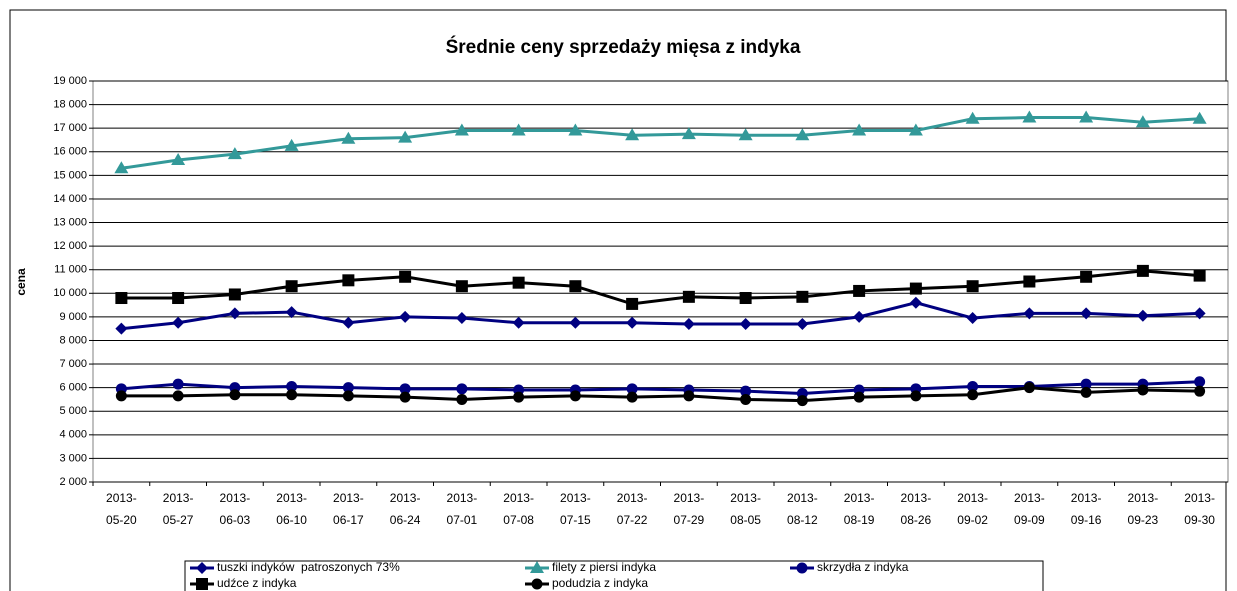 This screenshot has width=1237, height=591. What do you see at coordinates (73, 435) in the screenshot?
I see `y-tick-label: 4 000` at bounding box center [73, 435].